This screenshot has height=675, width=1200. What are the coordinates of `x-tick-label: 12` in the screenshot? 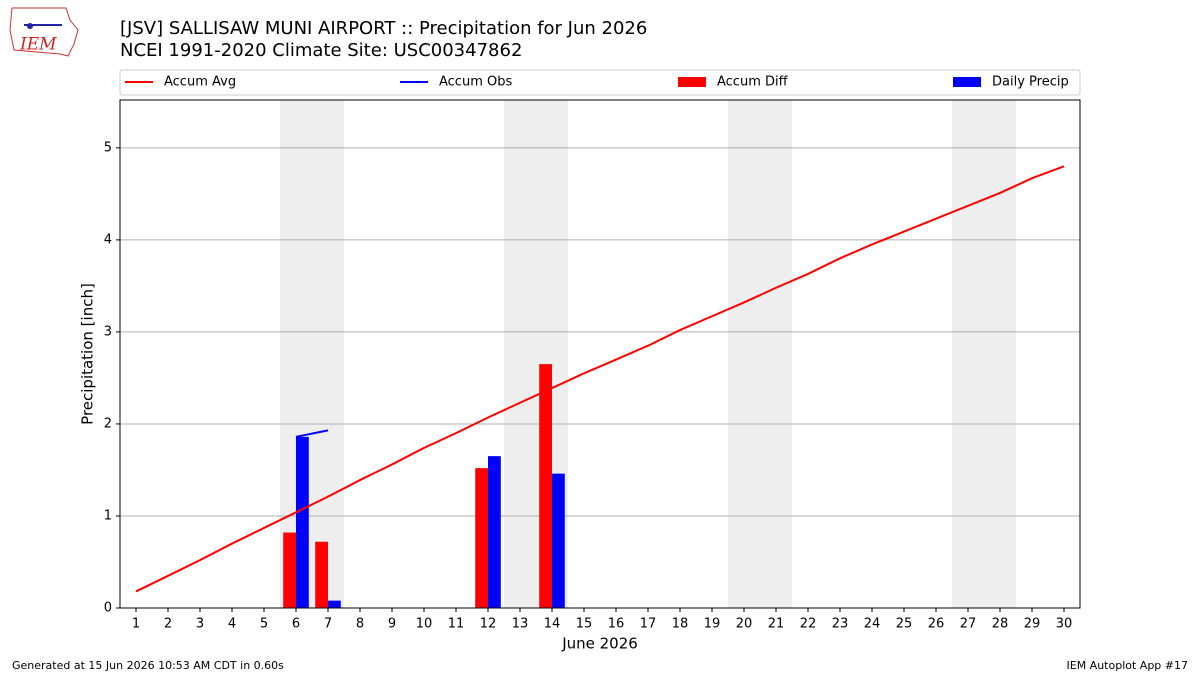 It's located at (488, 624).